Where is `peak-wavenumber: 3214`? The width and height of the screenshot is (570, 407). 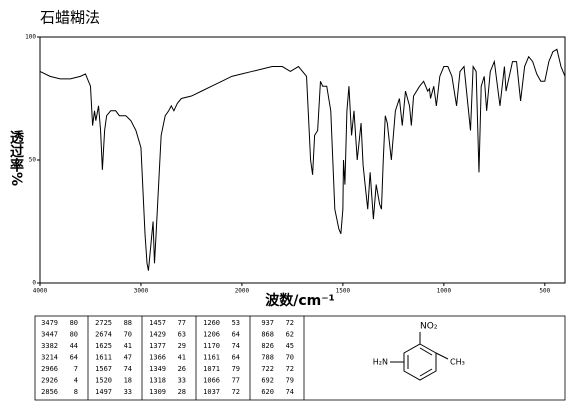
peak-wavenumber: 3214 is located at coordinates (49, 358).